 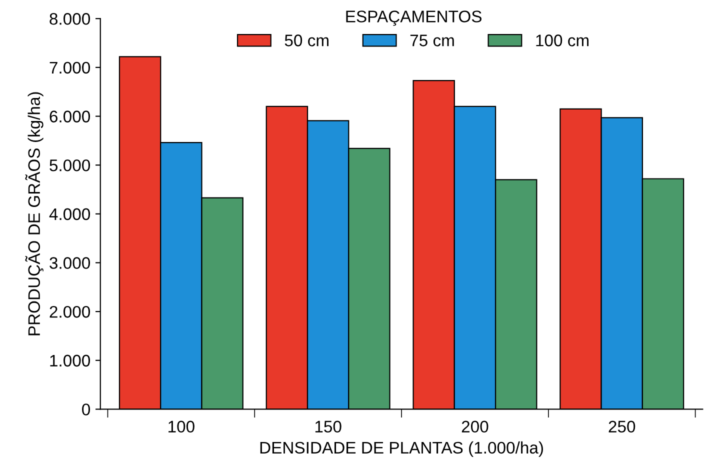 What do you see at coordinates (70, 68) in the screenshot?
I see `y-tick-label: 7.000` at bounding box center [70, 68].